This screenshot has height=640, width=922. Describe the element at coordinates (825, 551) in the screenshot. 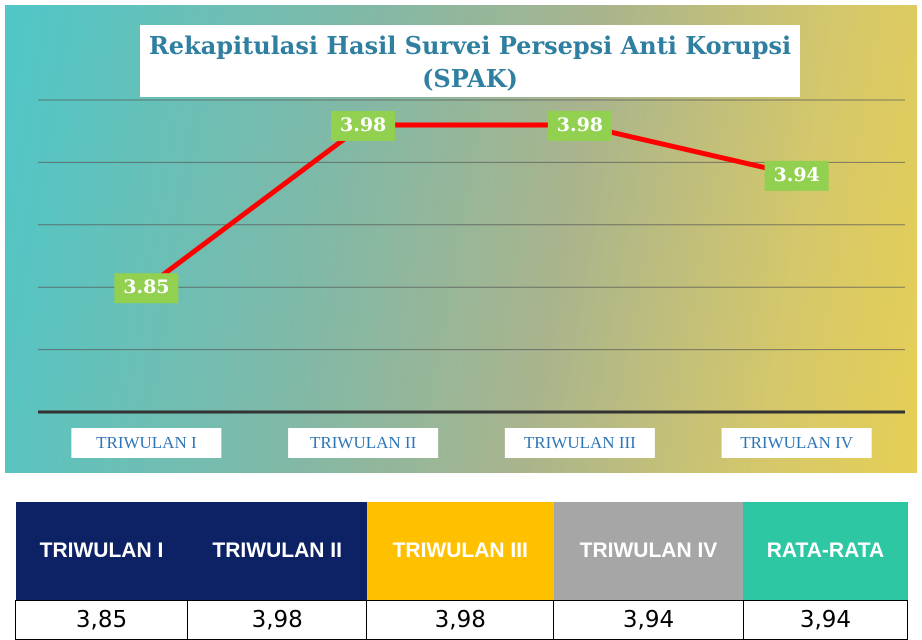

I see `header-cell: RATA-RATA` at that location.